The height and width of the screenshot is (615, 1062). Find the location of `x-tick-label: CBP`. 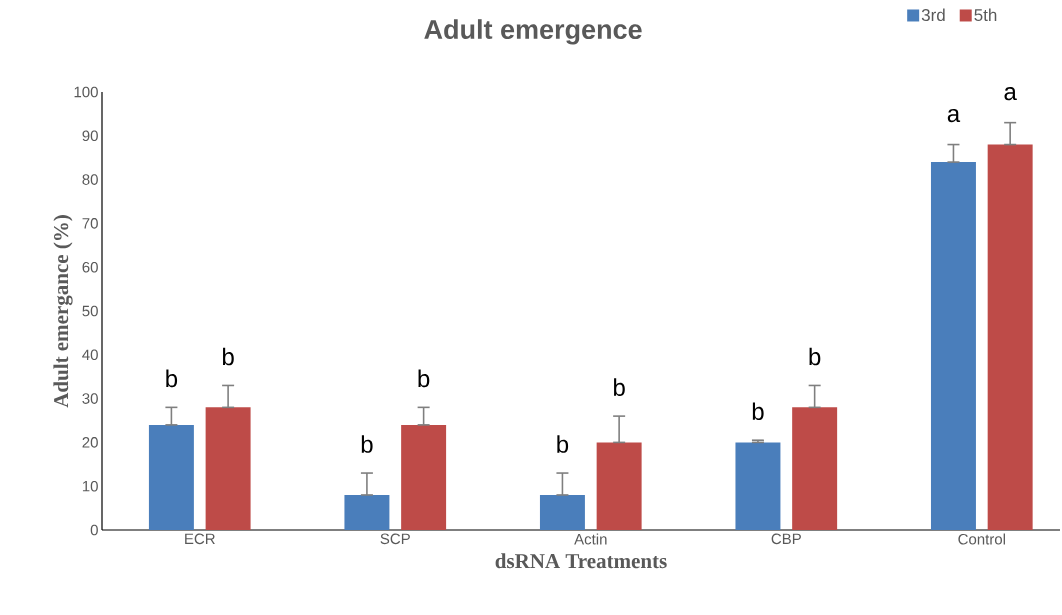

x-tick-label: CBP is located at coordinates (786, 539).